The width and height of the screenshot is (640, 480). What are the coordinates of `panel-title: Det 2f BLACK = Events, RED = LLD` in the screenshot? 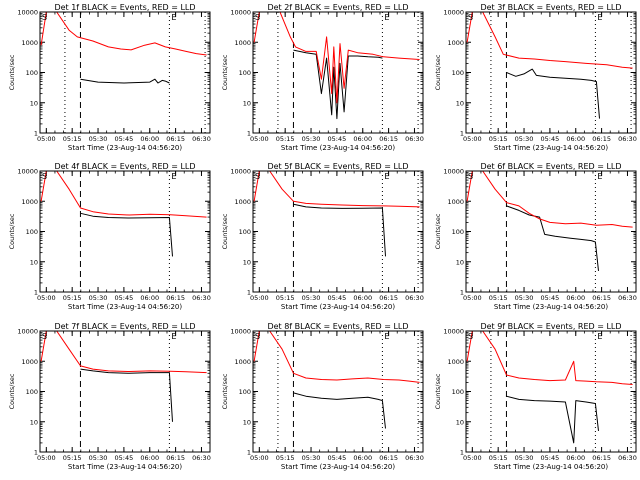 It's located at (337, 7).